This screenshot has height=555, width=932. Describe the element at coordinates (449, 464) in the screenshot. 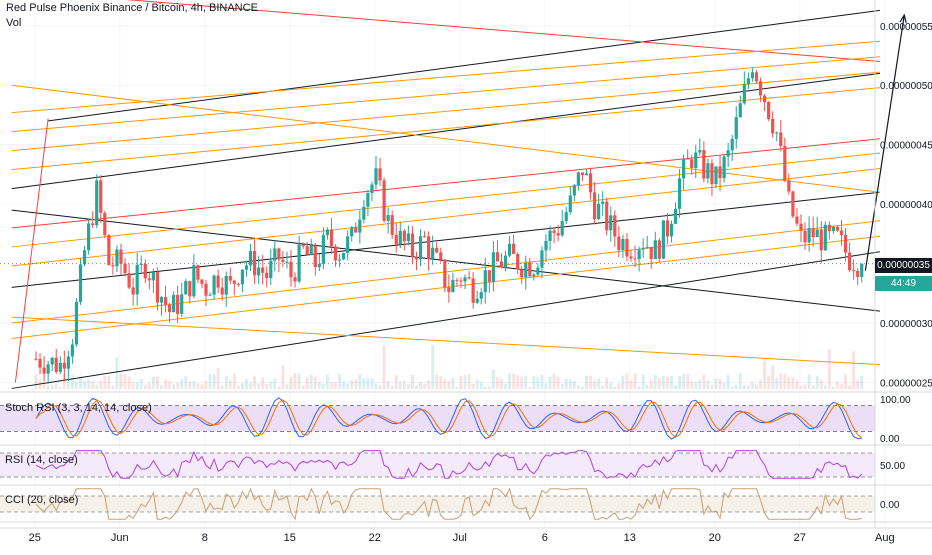

I see `rsi-line` at that location.